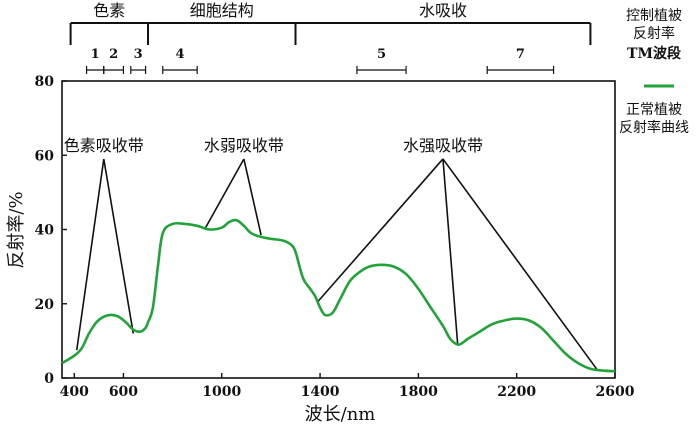  What do you see at coordinates (49, 379) in the screenshot?
I see `y-tick-label: 0` at bounding box center [49, 379].